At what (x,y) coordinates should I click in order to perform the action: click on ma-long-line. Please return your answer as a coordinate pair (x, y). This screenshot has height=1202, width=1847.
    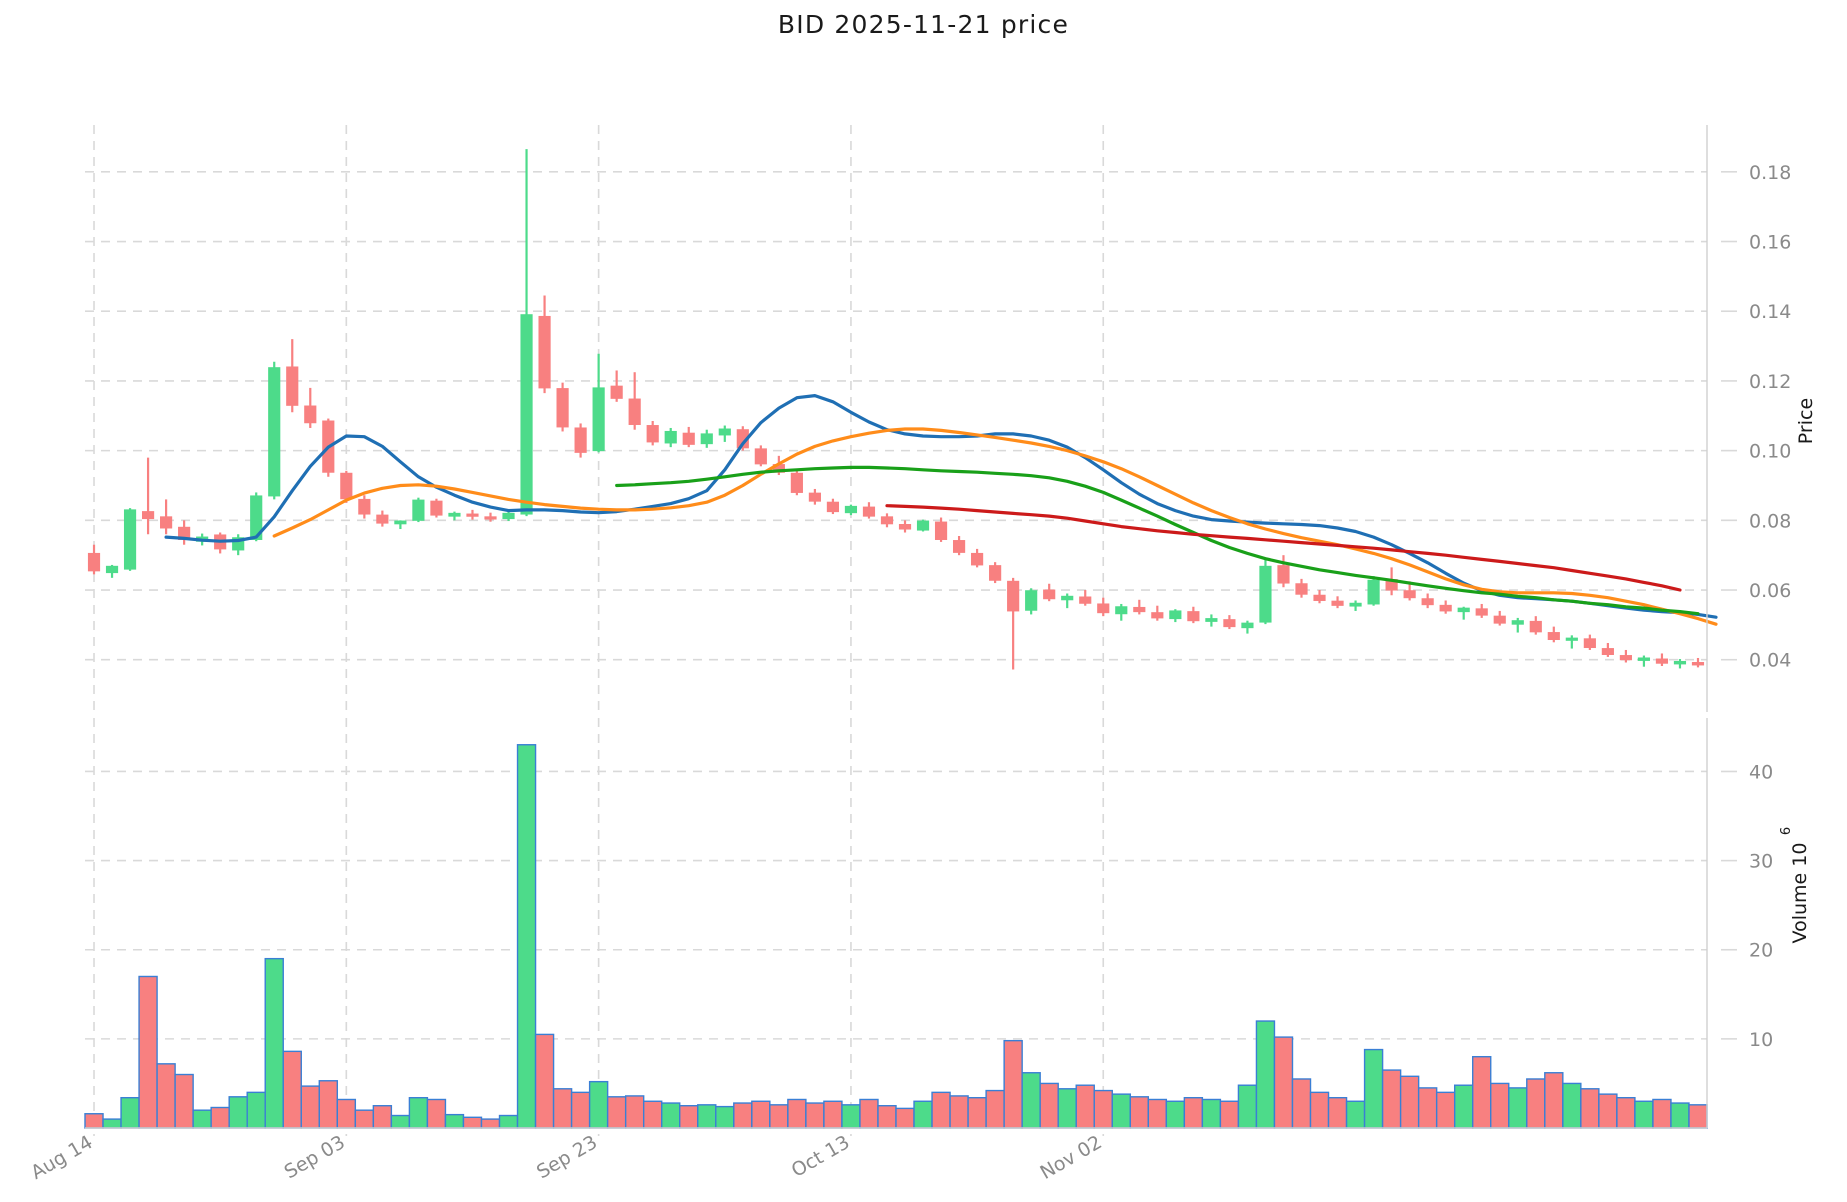
    Looking at the image, I should click on (1157, 540).